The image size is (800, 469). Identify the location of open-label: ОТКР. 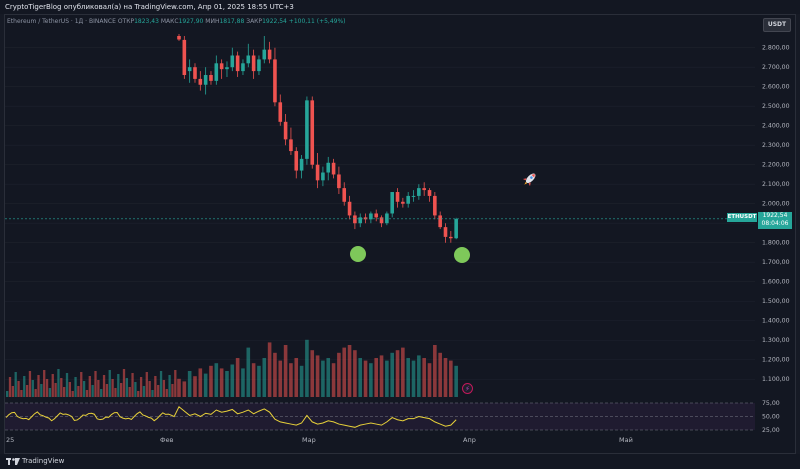
(126, 21).